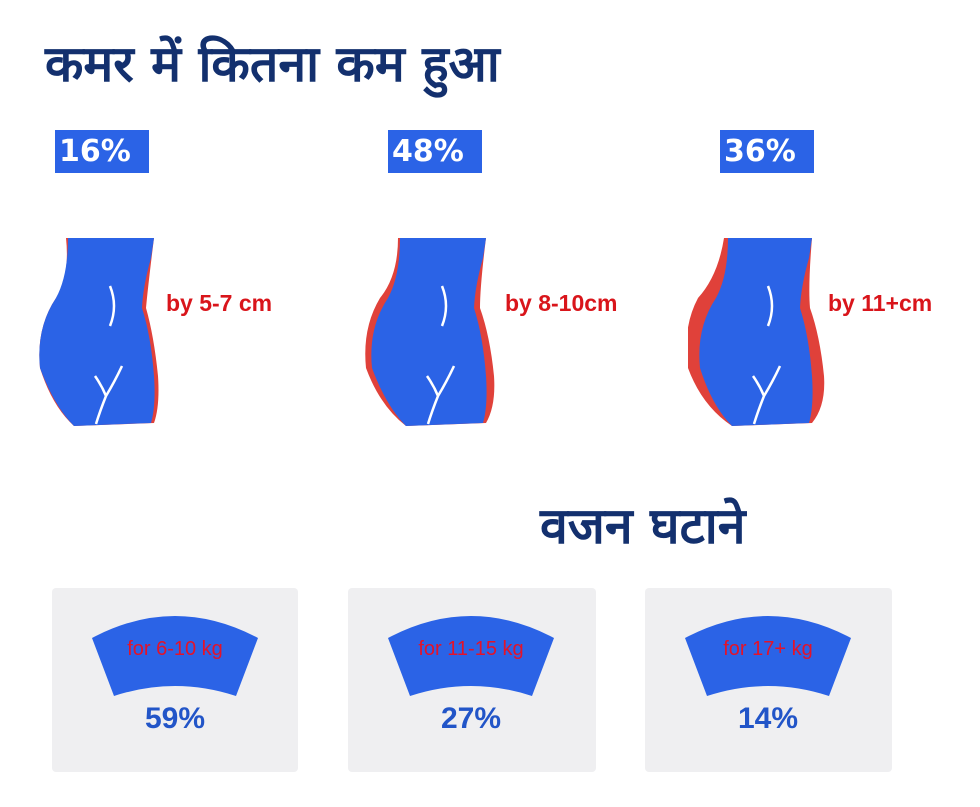 This screenshot has width=980, height=807. I want to click on weight-panel: for 11-15 kg 27%, so click(472, 680).